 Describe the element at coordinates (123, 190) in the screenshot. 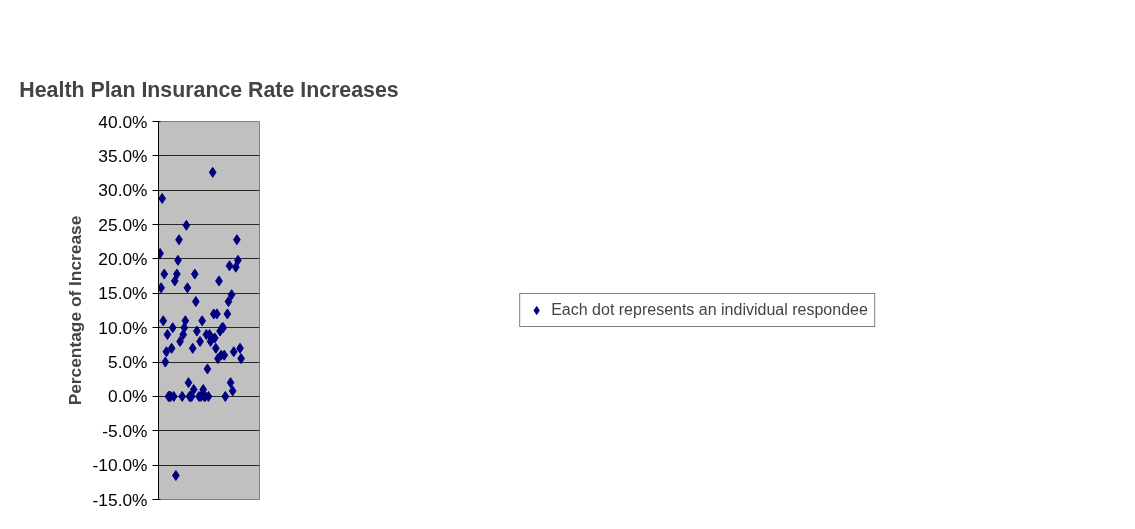

I see `y-tick-label: 30.0%` at that location.